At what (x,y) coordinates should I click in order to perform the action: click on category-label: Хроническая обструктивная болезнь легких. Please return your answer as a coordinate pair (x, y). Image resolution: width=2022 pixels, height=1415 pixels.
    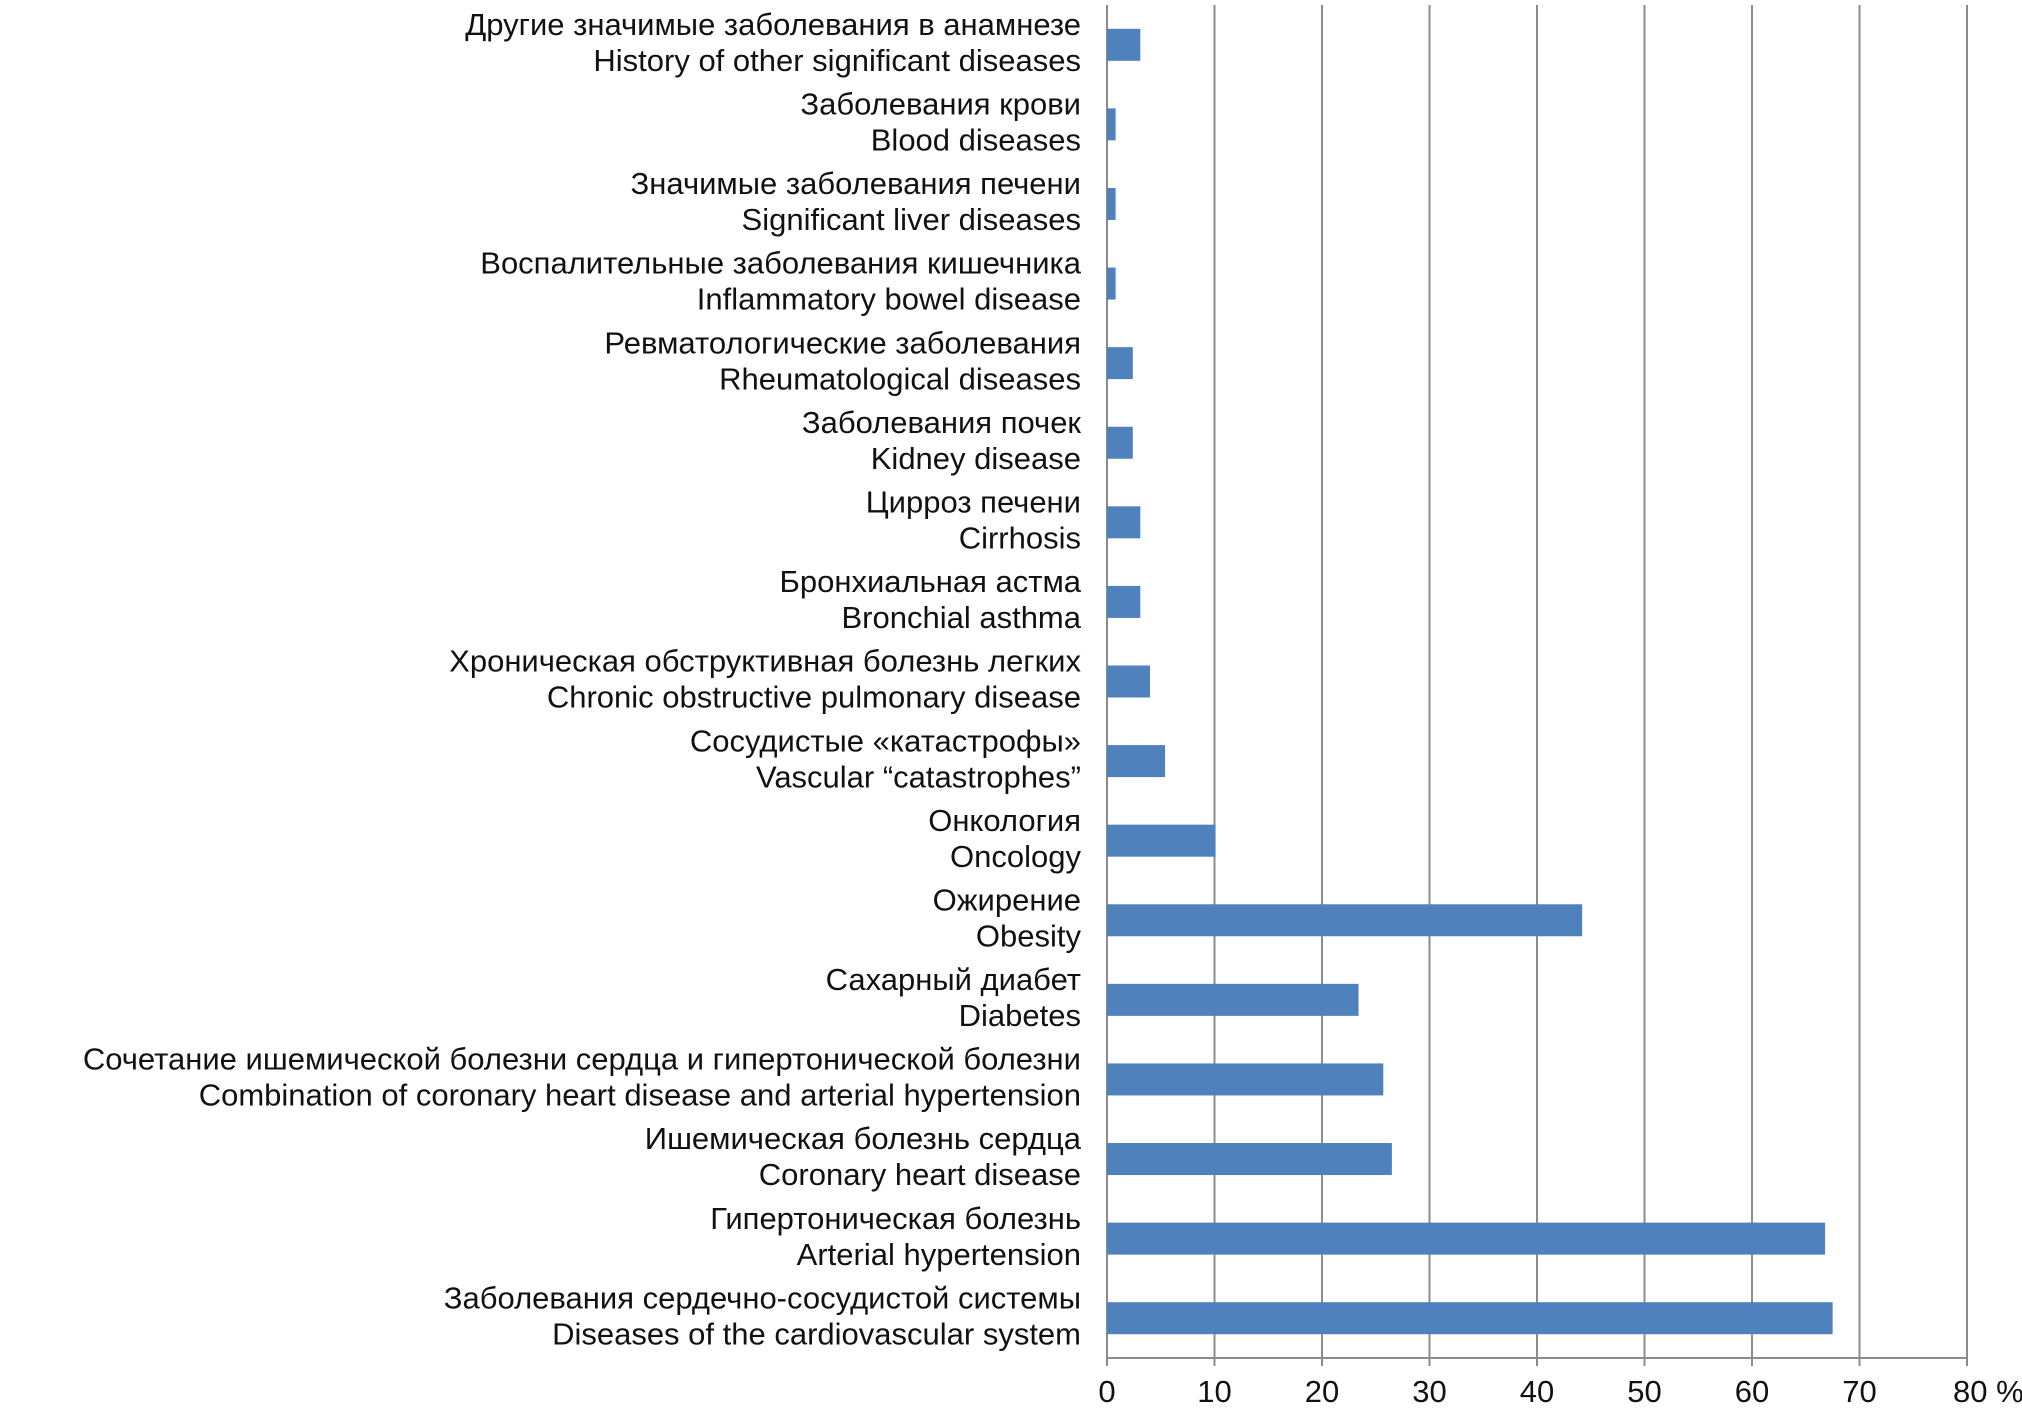
    Looking at the image, I should click on (765, 661).